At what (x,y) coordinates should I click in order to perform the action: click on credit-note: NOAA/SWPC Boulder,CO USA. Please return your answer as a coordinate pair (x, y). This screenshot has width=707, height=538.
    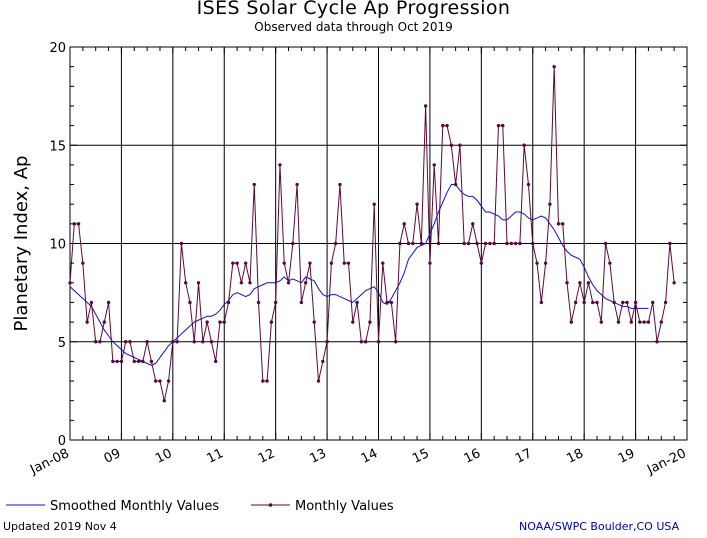
    Looking at the image, I should click on (599, 526).